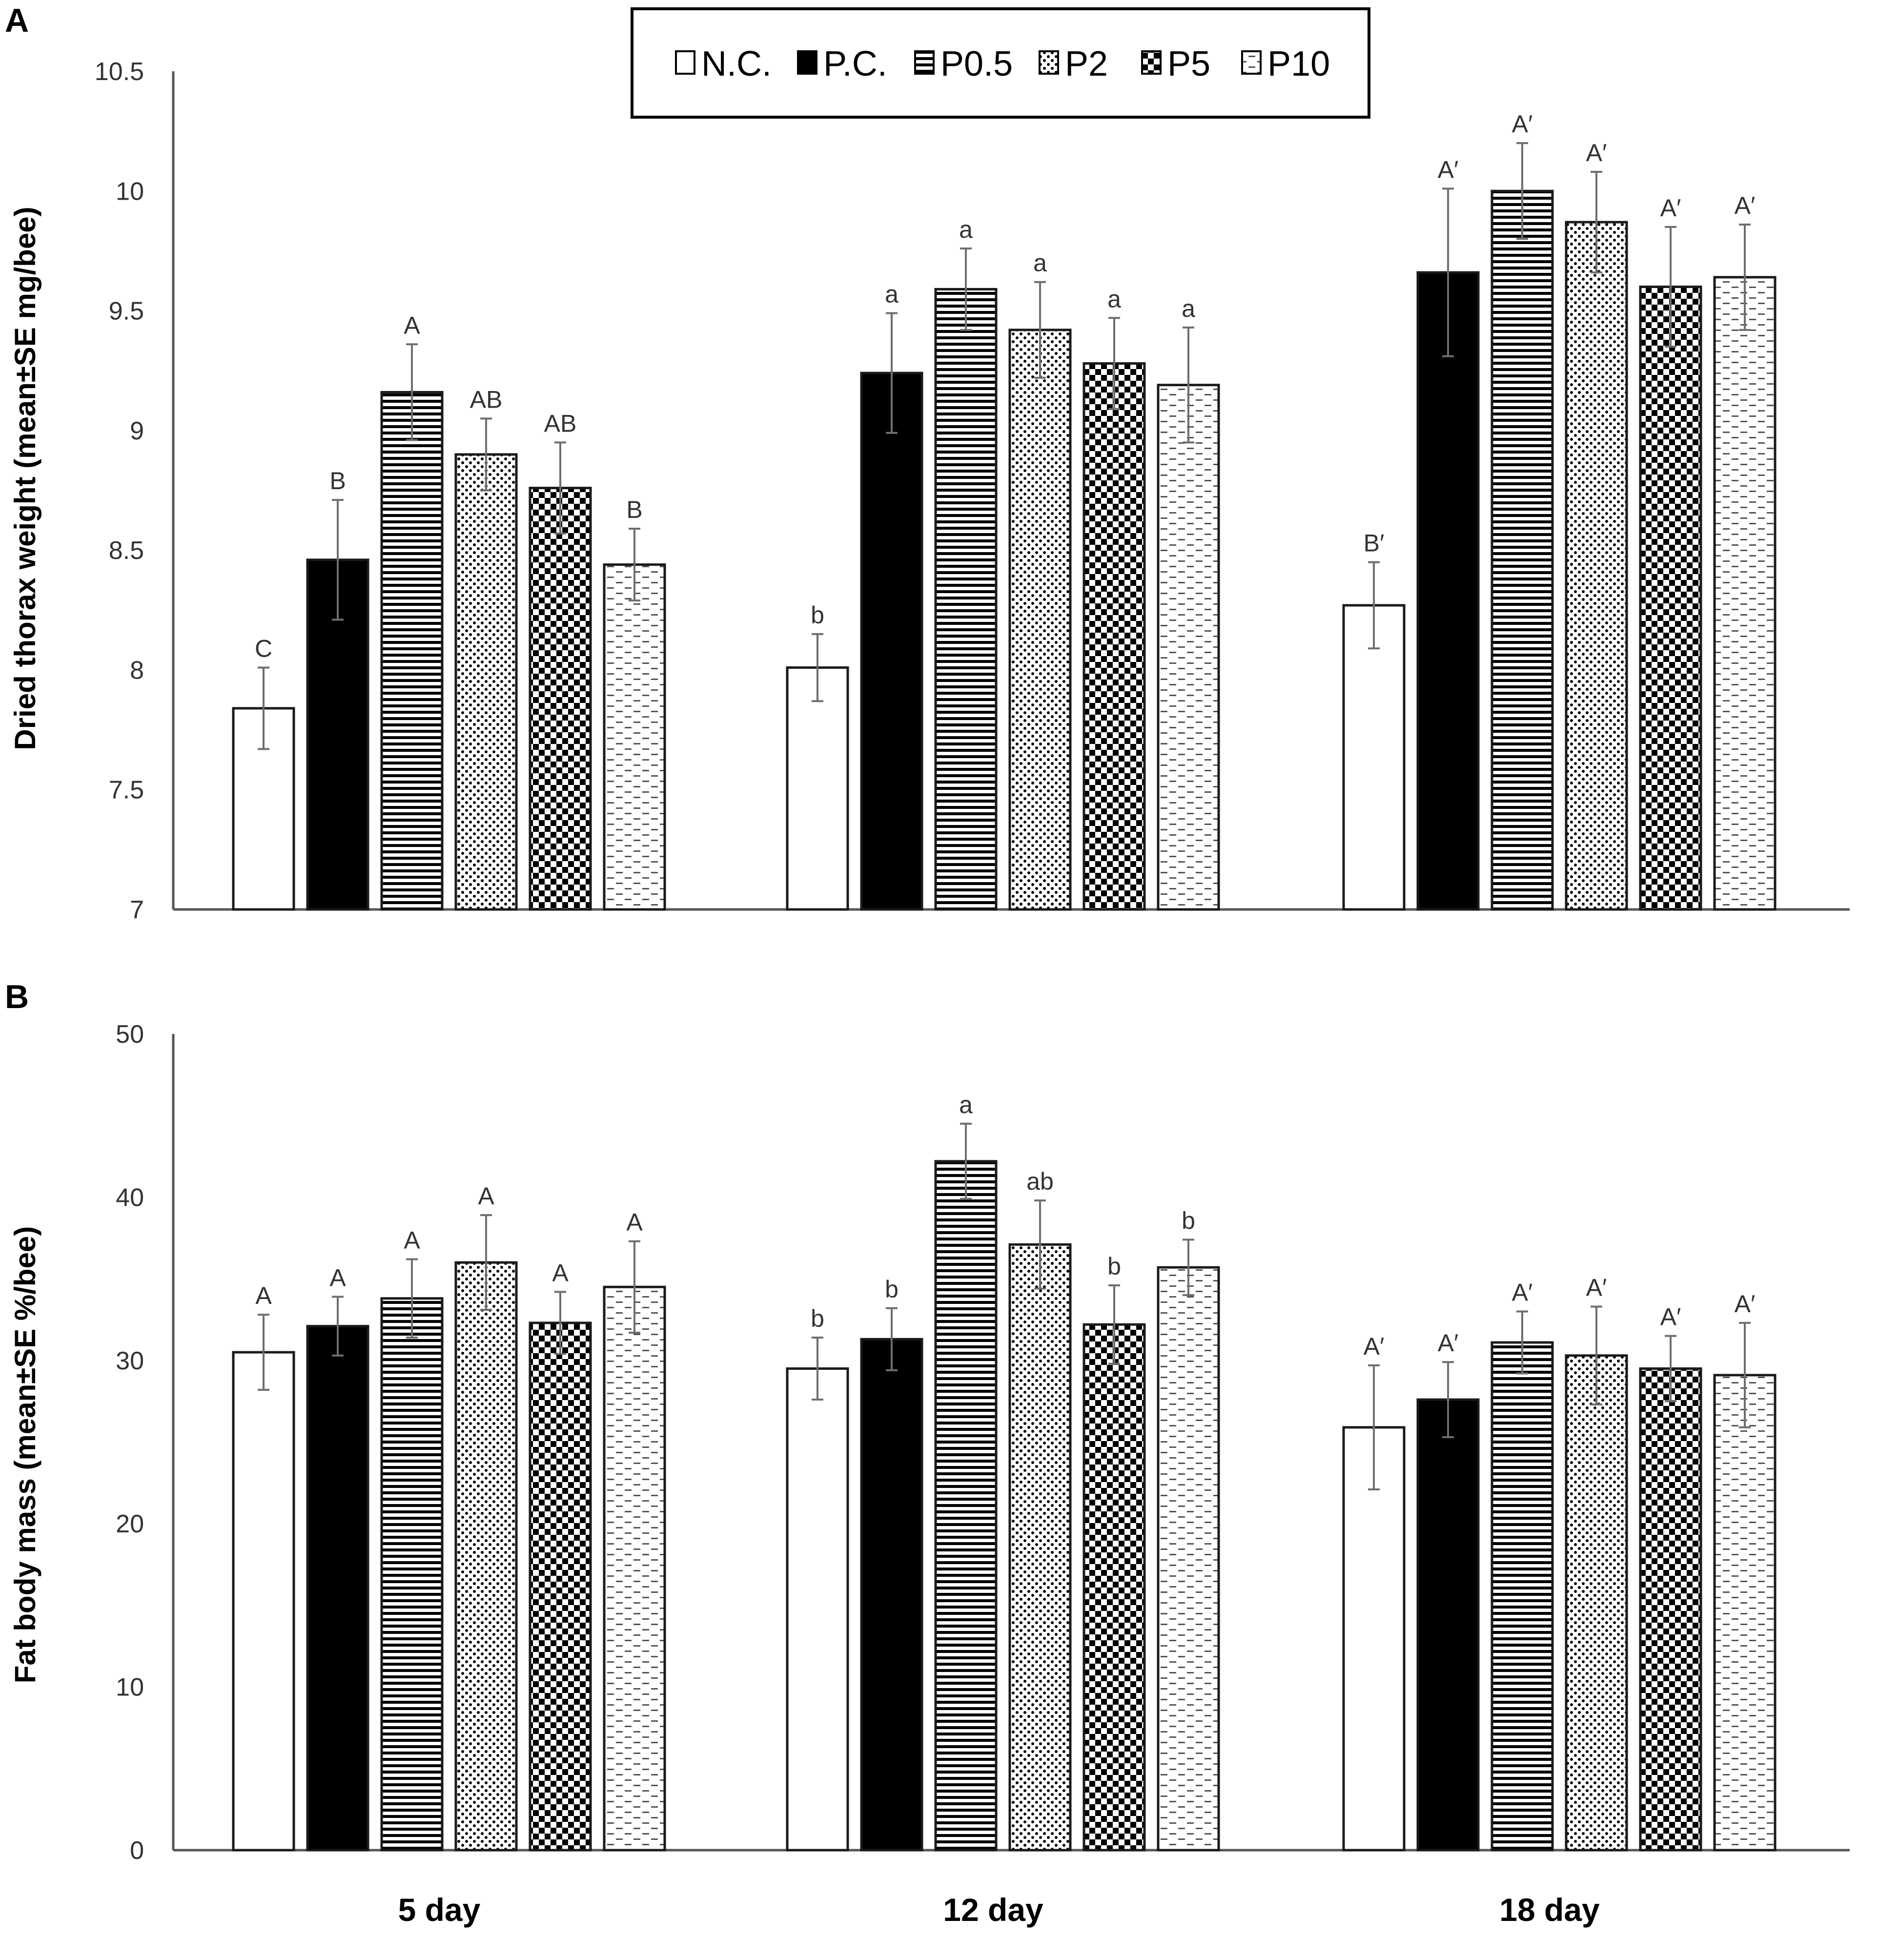 This screenshot has height=1960, width=1879. What do you see at coordinates (891, 1595) in the screenshot?
I see `panel-b-bar-pc-12day` at bounding box center [891, 1595].